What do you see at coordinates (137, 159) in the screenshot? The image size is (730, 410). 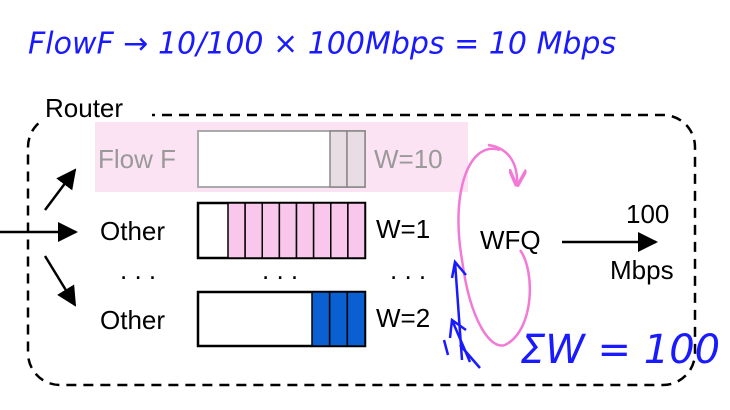 I see `queue-label: Flow F` at bounding box center [137, 159].